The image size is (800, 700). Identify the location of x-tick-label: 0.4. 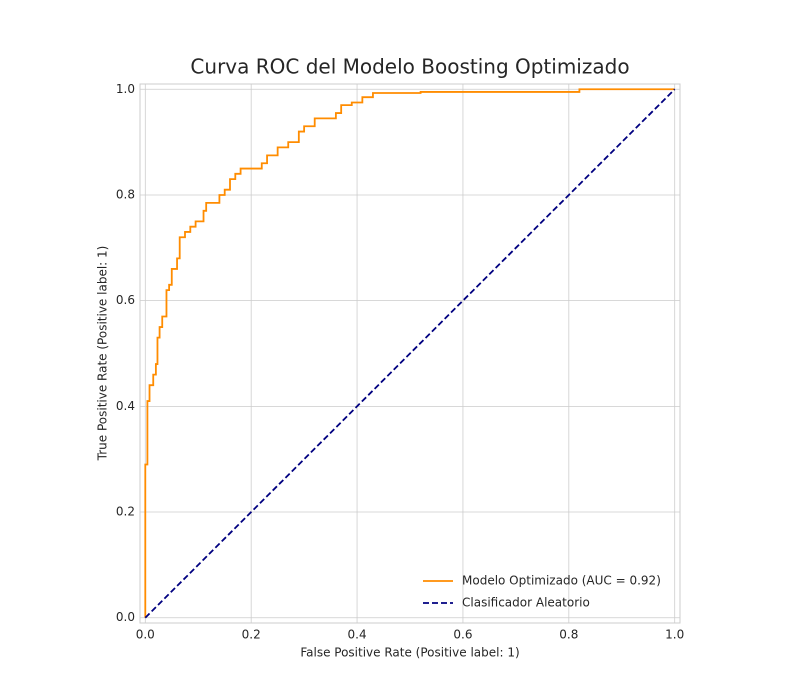
(357, 635).